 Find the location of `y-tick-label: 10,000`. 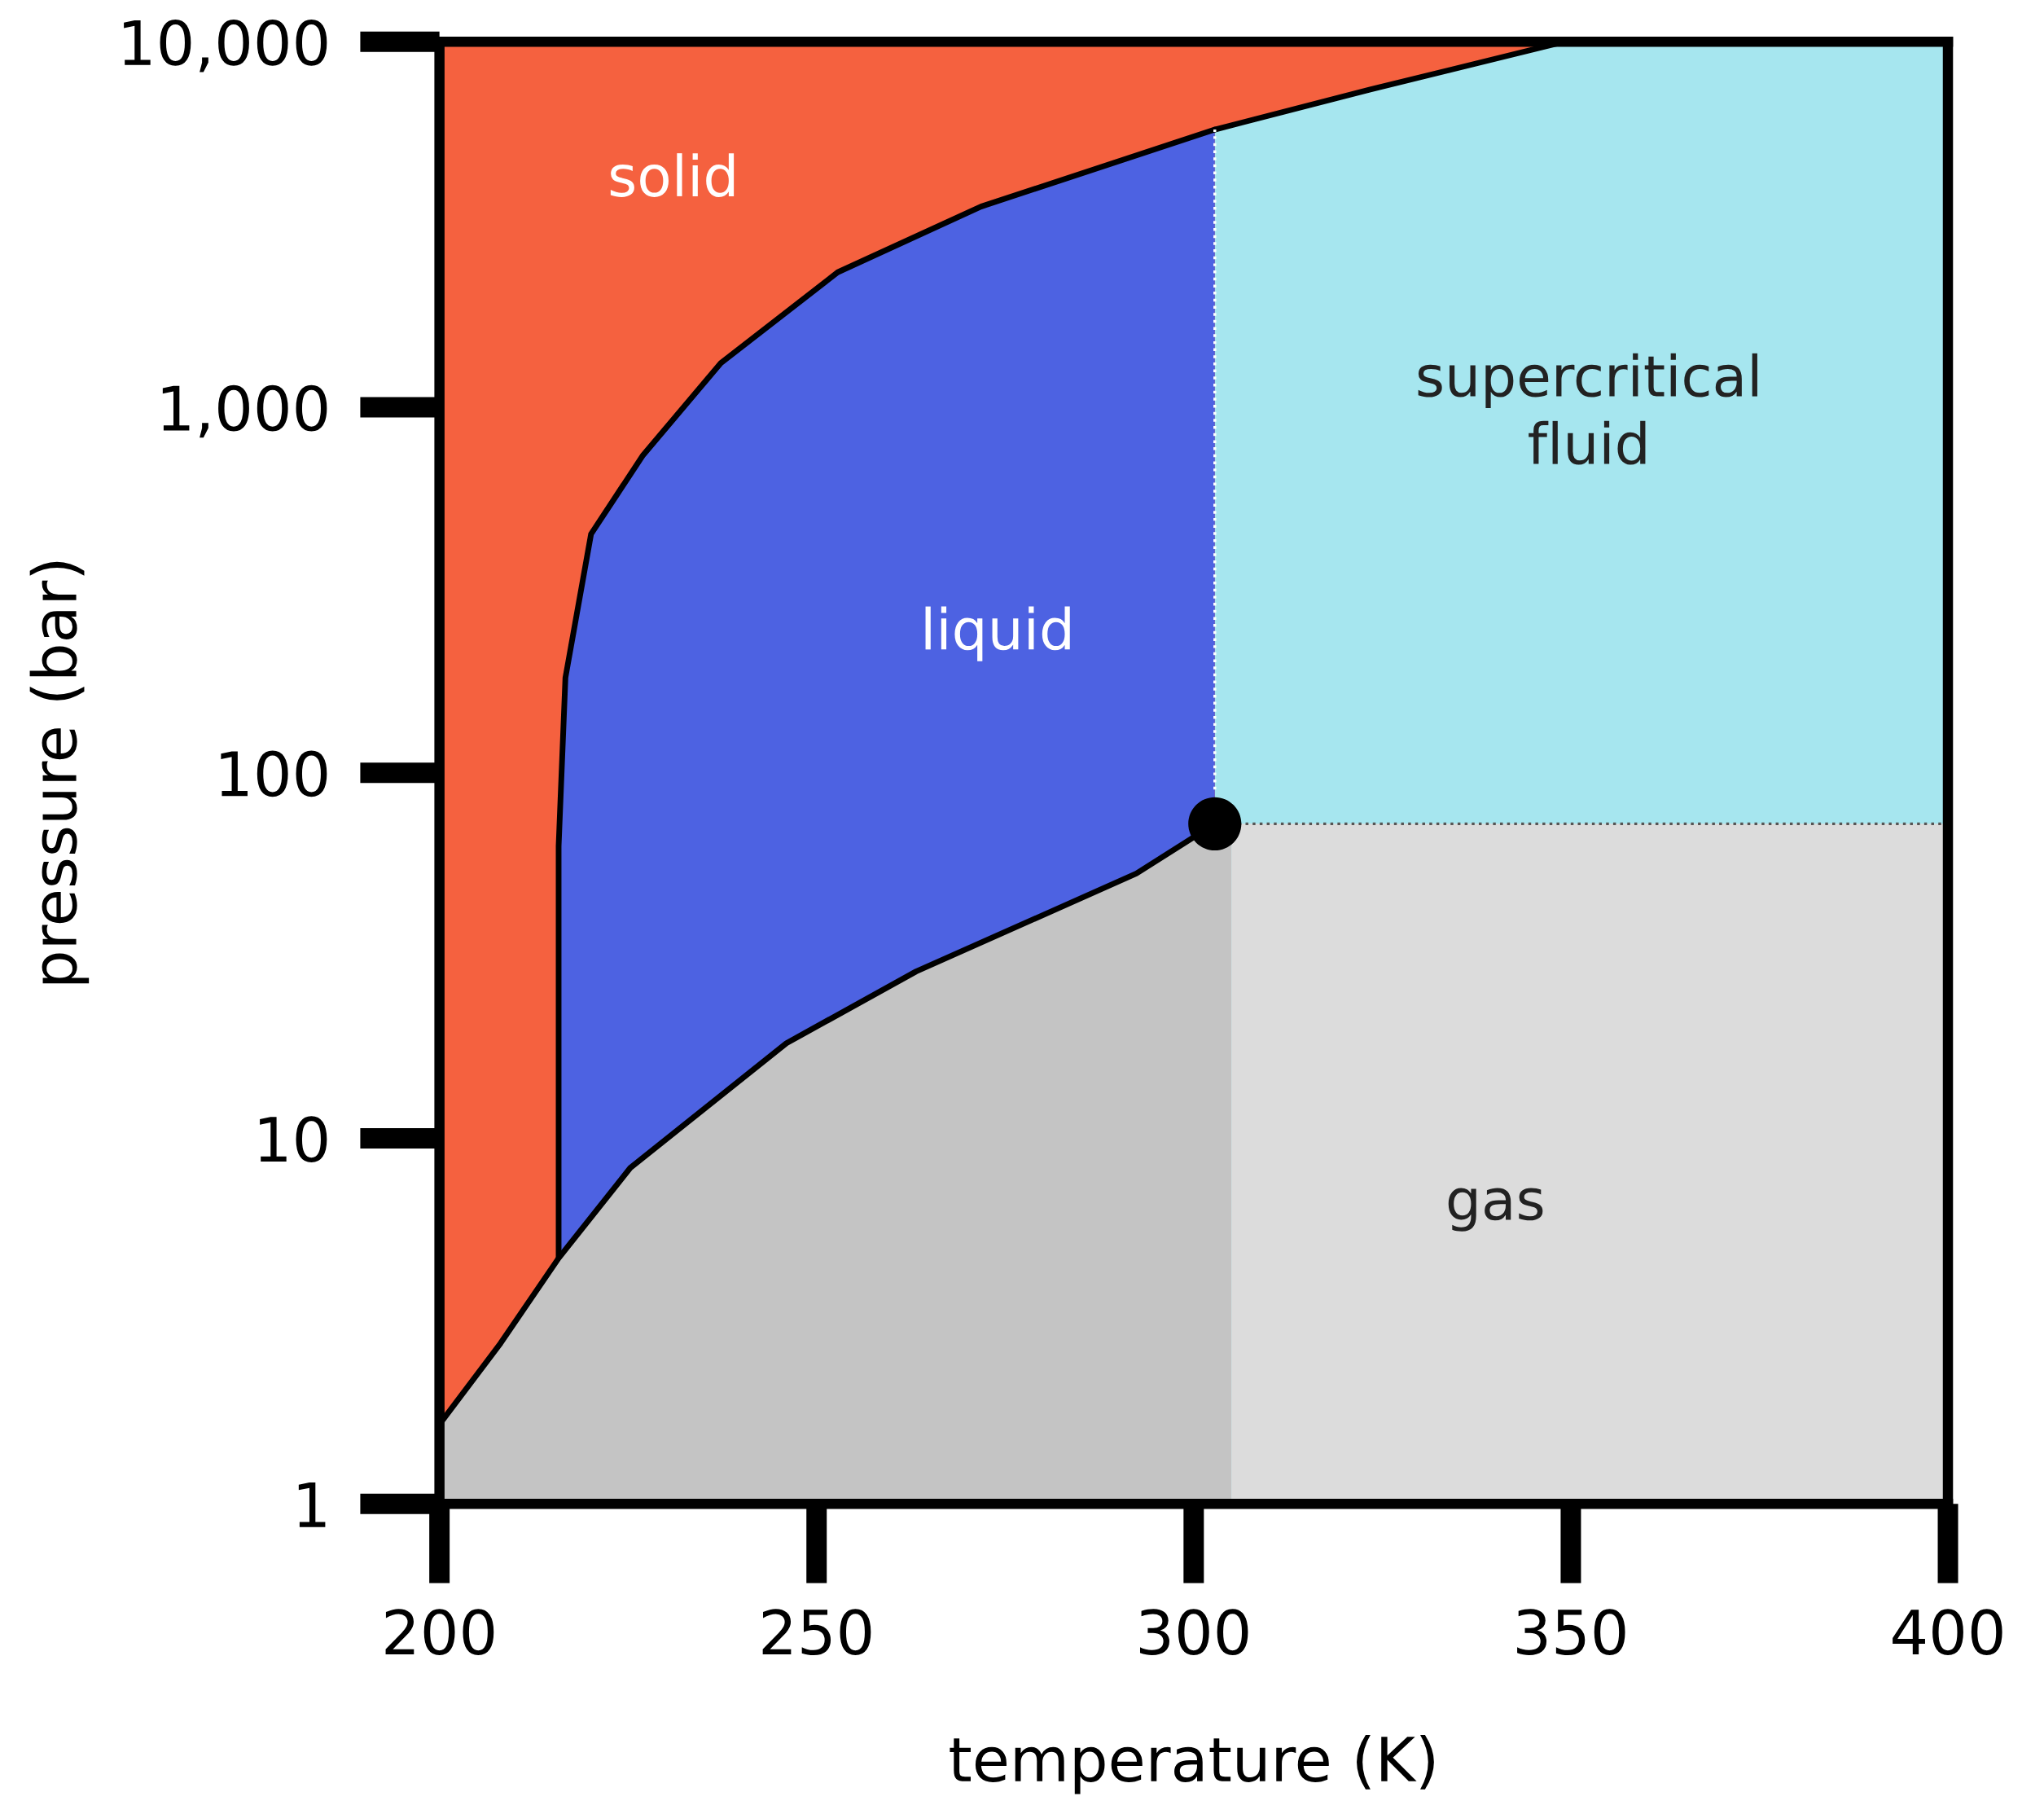

y-tick-label: 10,000 is located at coordinates (225, 46).